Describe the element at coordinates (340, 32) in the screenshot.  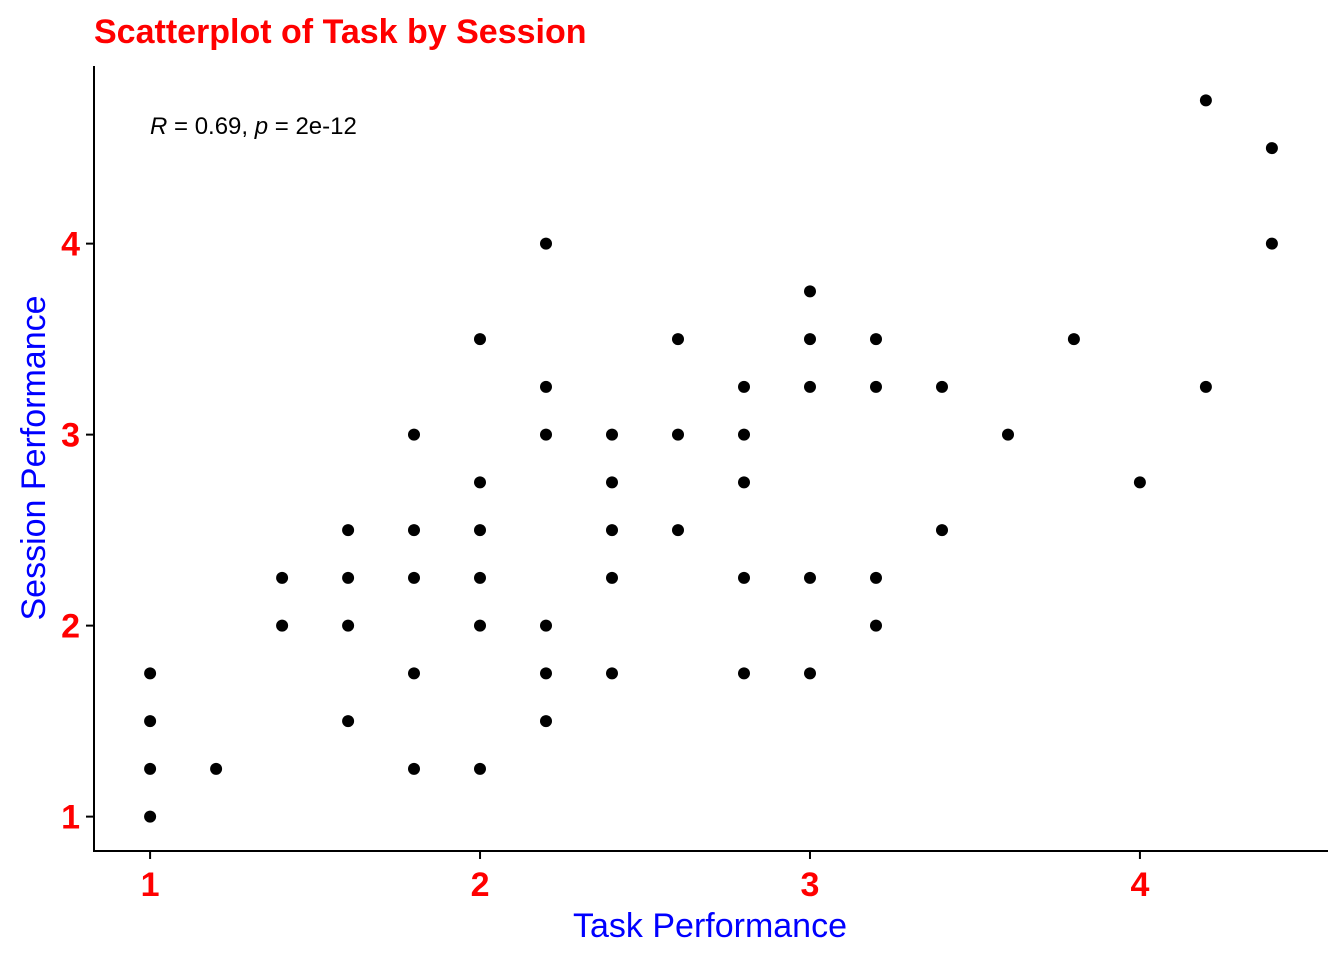
I see `chart-title: Scatterplot of Task by Session` at that location.